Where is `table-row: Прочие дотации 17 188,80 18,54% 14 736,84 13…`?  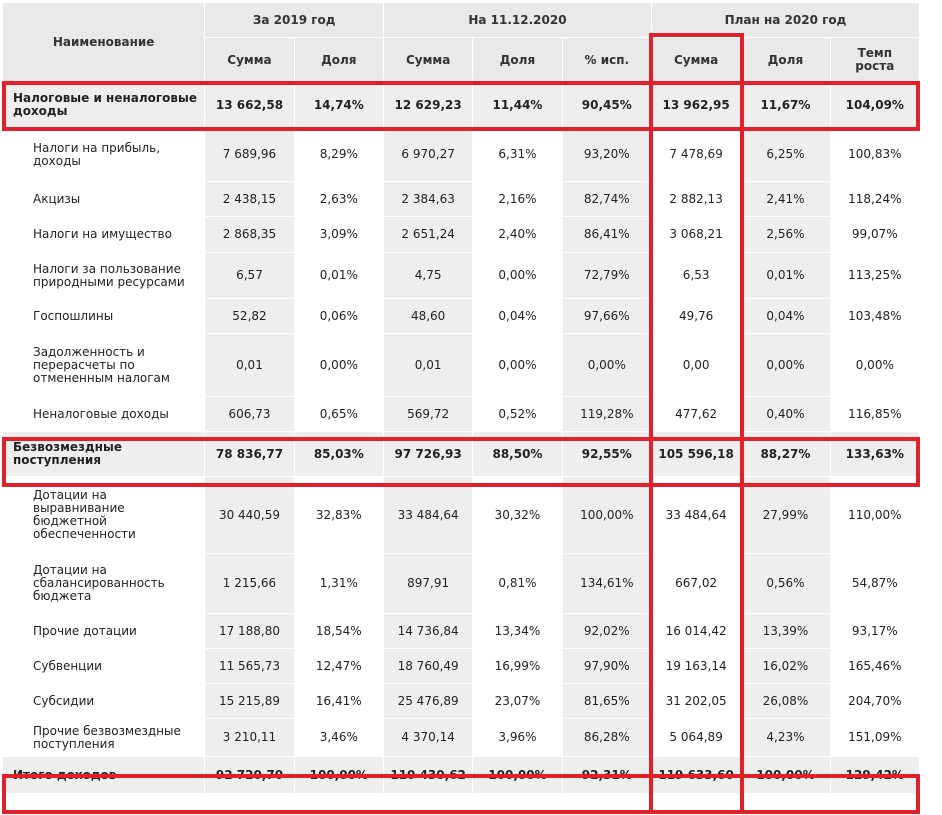 table-row: Прочие дотации 17 188,80 18,54% 14 736,84 13… is located at coordinates (461, 631).